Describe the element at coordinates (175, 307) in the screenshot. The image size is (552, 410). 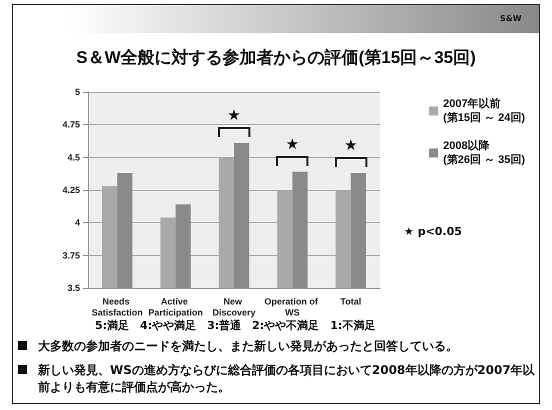
I see `x-tick-label: Active Participation` at that location.